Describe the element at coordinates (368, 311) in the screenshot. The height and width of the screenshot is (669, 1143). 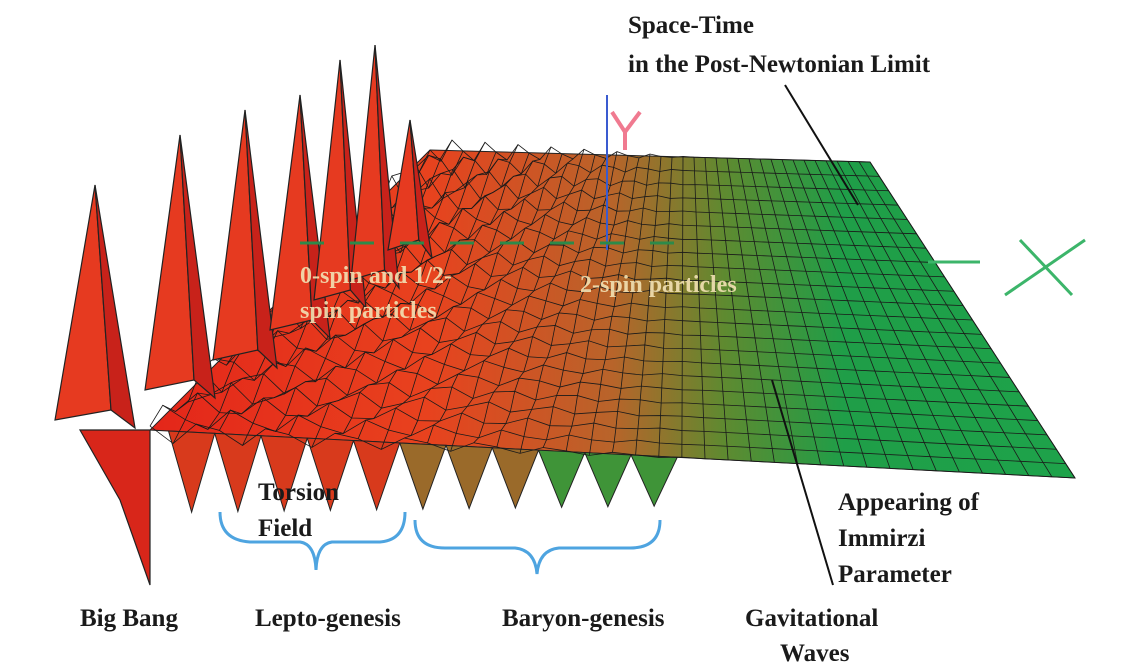
I see `label: spin particles` at that location.